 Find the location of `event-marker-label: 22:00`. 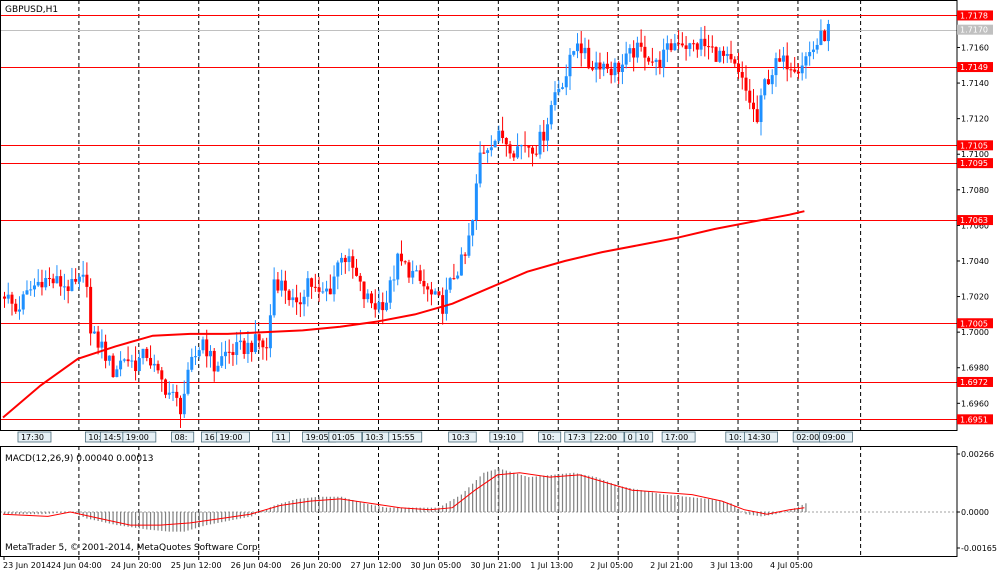

event-marker-label: 22:00 is located at coordinates (605, 437).